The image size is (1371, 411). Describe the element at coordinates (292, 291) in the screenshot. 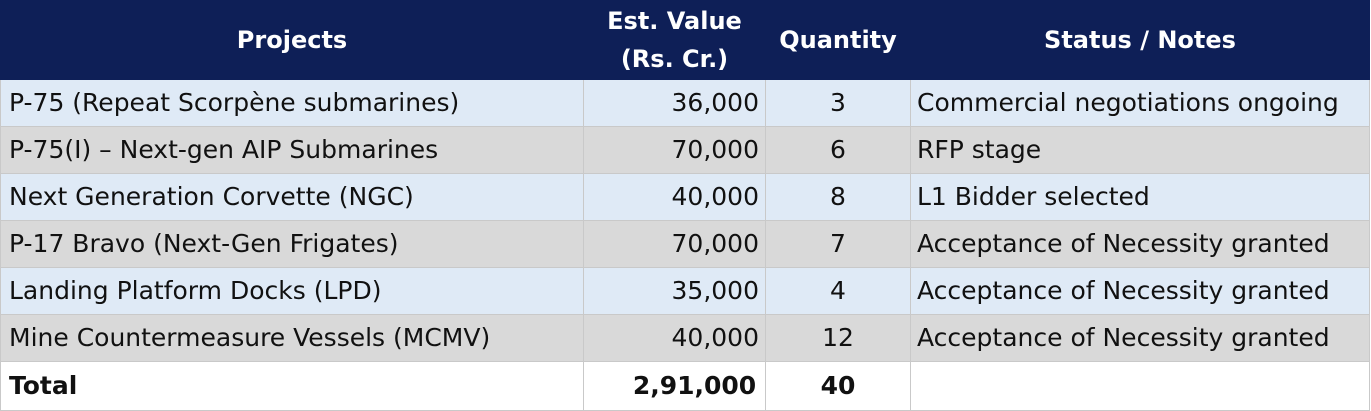

I see `cell-project: Landing Platform Docks (LPD)` at that location.